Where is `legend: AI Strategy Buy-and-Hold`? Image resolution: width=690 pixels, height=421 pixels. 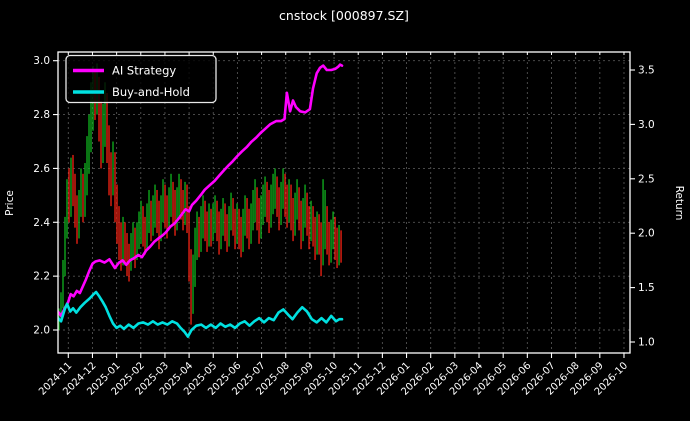
legend: AI Strategy Buy-and-Hold is located at coordinates (141, 79).